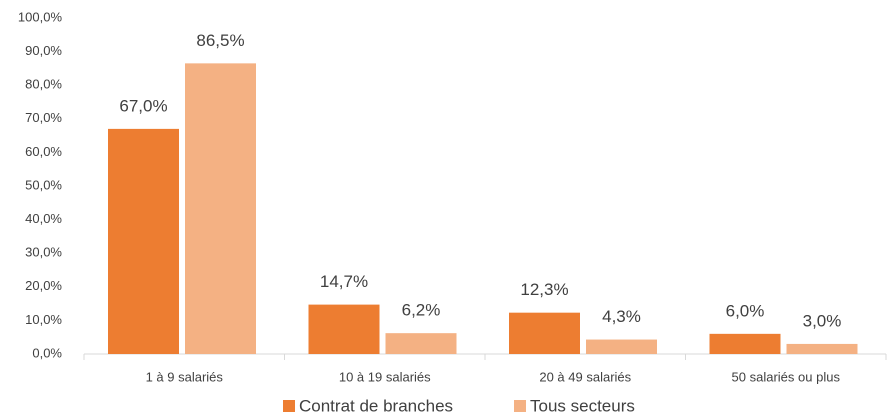 Image resolution: width=889 pixels, height=416 pixels. I want to click on y-tick-label: 60,0%, so click(43, 151).